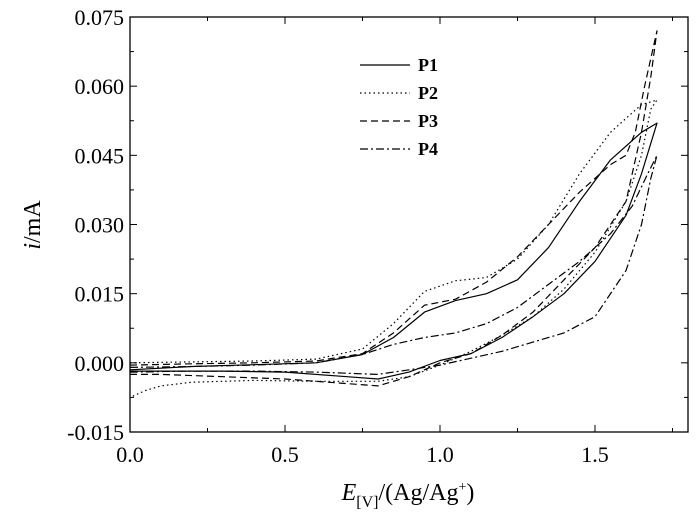  I want to click on y-tick-label: 0.060, so click(100, 86).